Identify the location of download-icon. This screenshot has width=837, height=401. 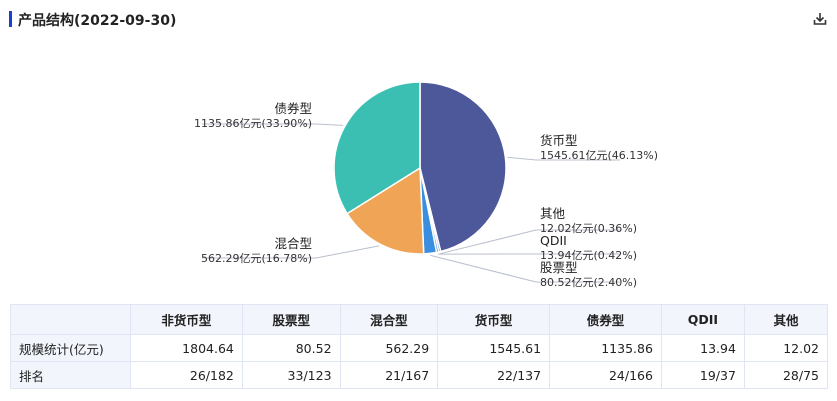
(820, 19).